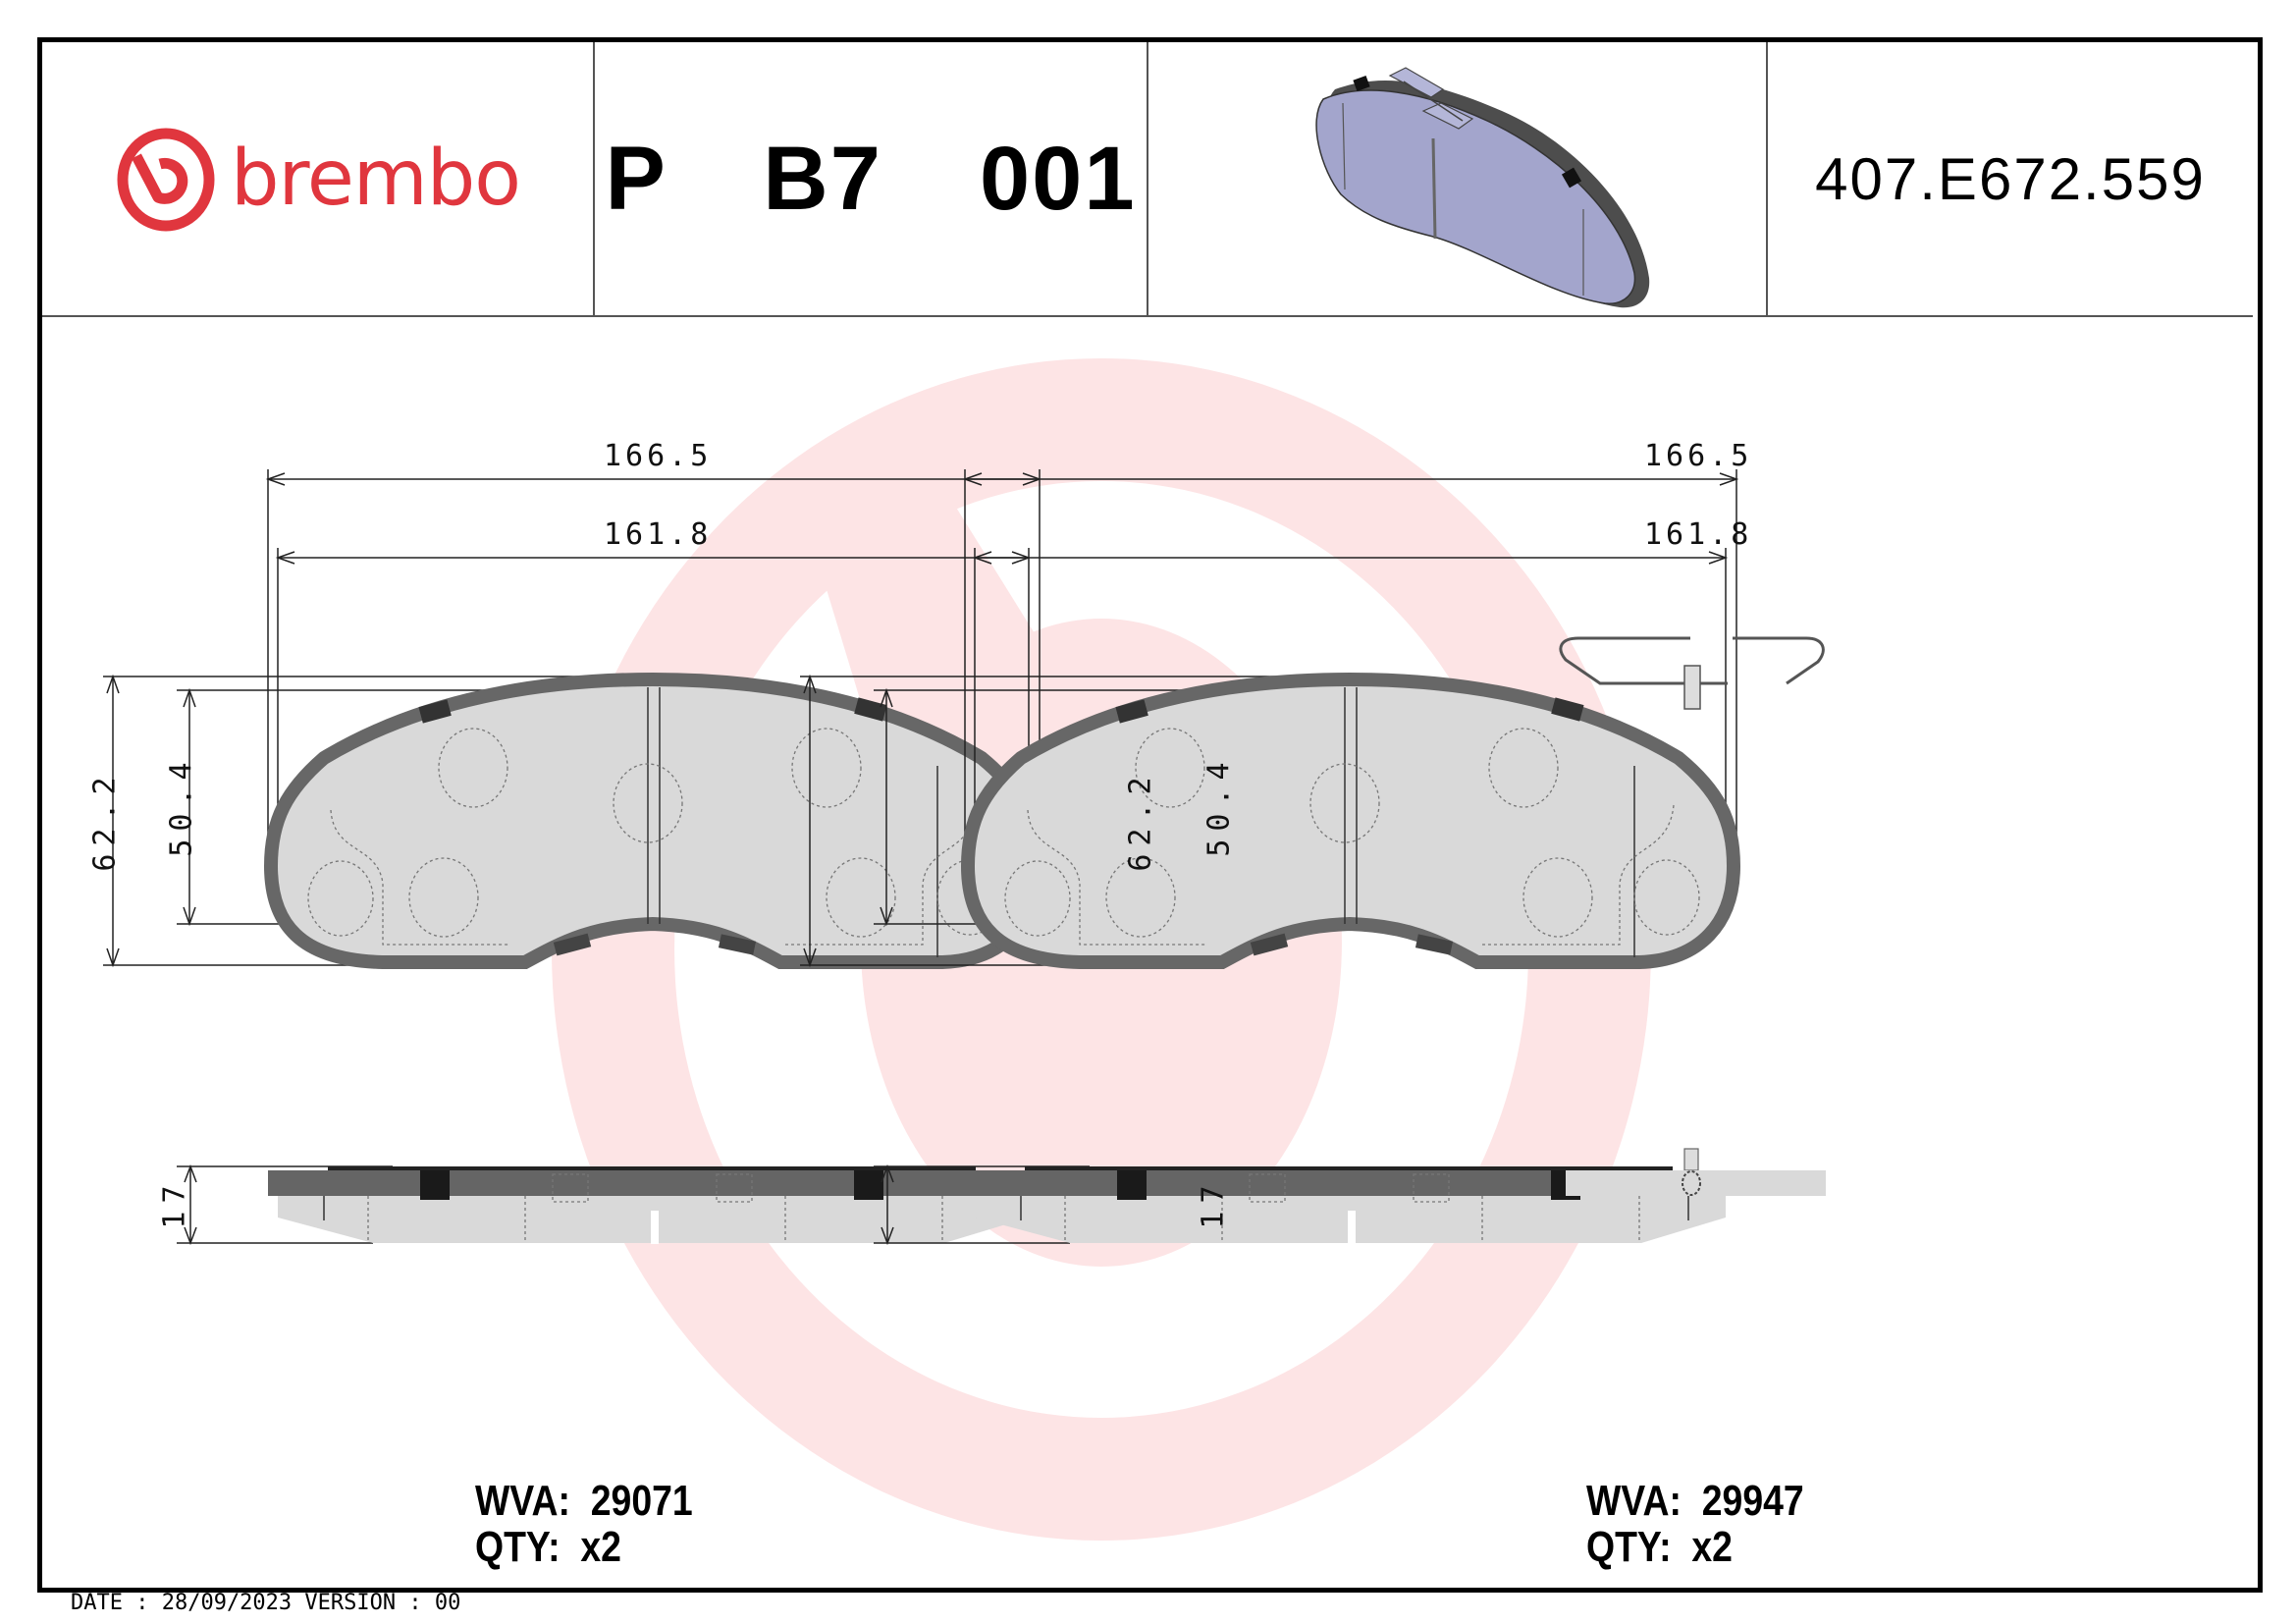  Describe the element at coordinates (584, 1501) in the screenshot. I see `left-wva-line: WVA: 29071` at that location.